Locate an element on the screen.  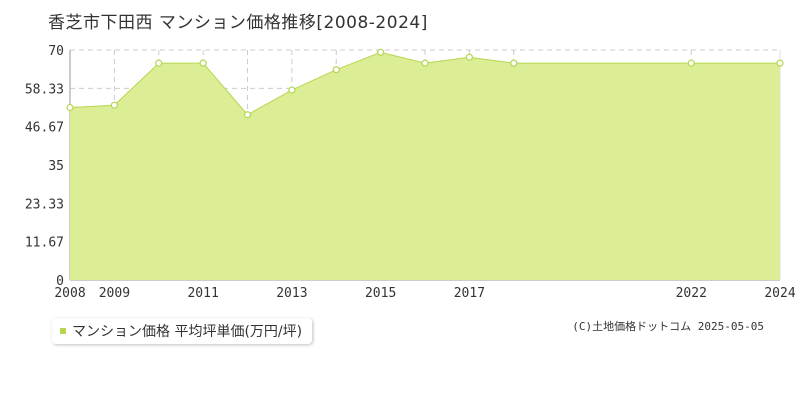
data-point-2014 is located at coordinates (336, 70).